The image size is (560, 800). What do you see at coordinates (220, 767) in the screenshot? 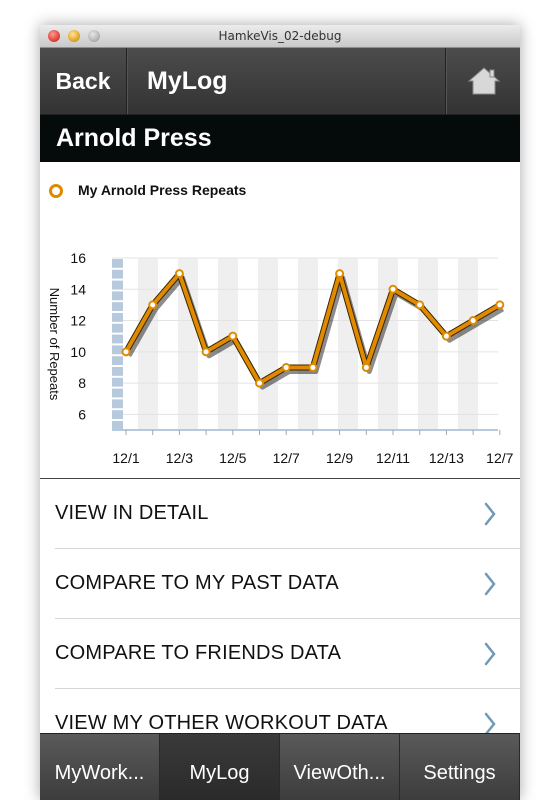
I see `tab-2: MyLog` at bounding box center [220, 767].